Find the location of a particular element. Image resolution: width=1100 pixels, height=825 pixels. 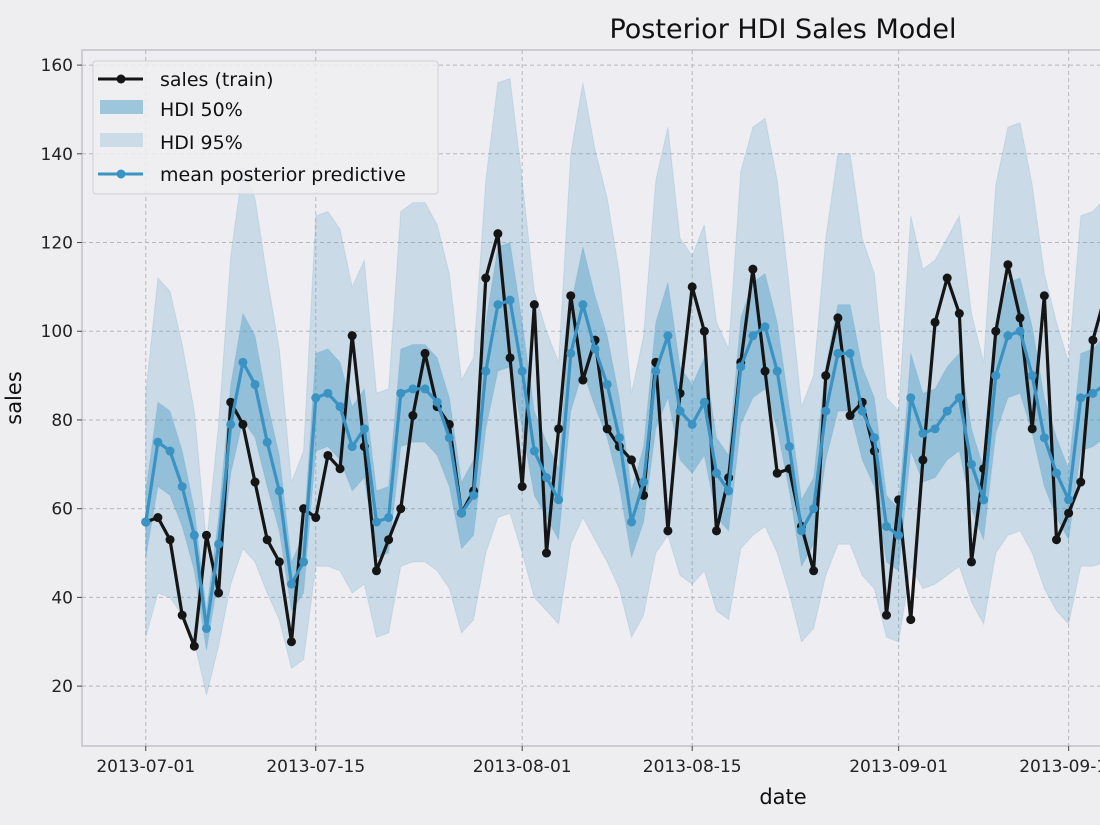

legend-mean-label: mean posterior predictive is located at coordinates (283, 175).